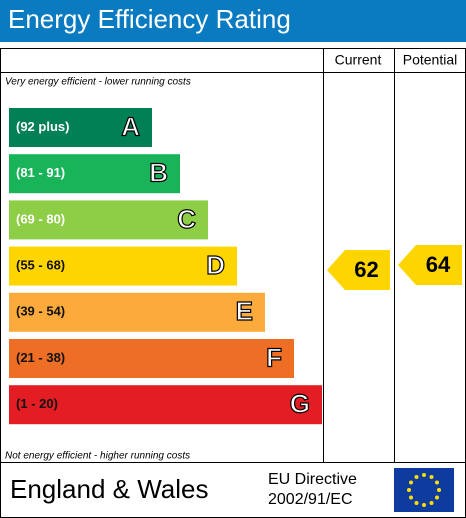 The image size is (466, 518). I want to click on band-letter: C, so click(186, 219).